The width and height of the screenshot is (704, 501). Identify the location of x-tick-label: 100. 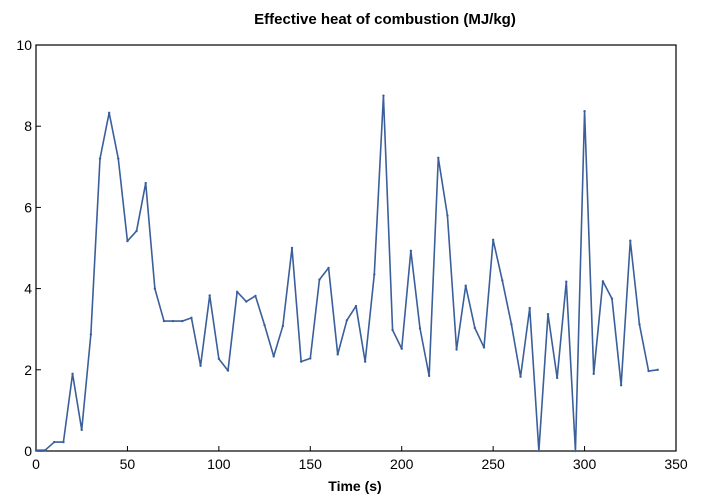
(219, 464).